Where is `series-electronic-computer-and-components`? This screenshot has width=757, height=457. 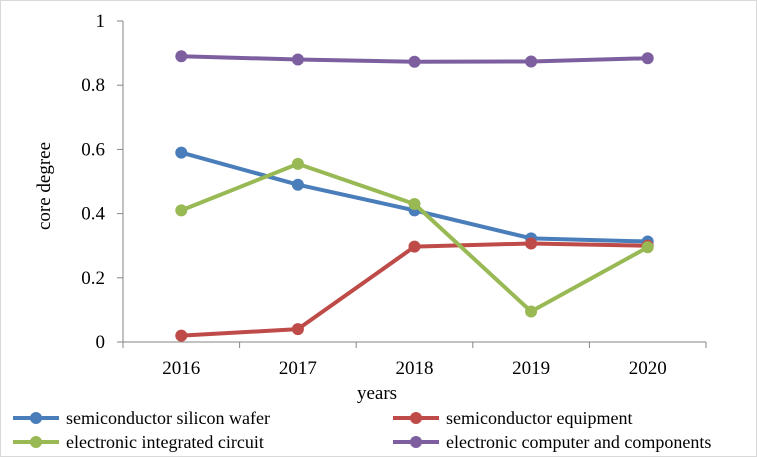
series-electronic-computer-and-components is located at coordinates (414, 59).